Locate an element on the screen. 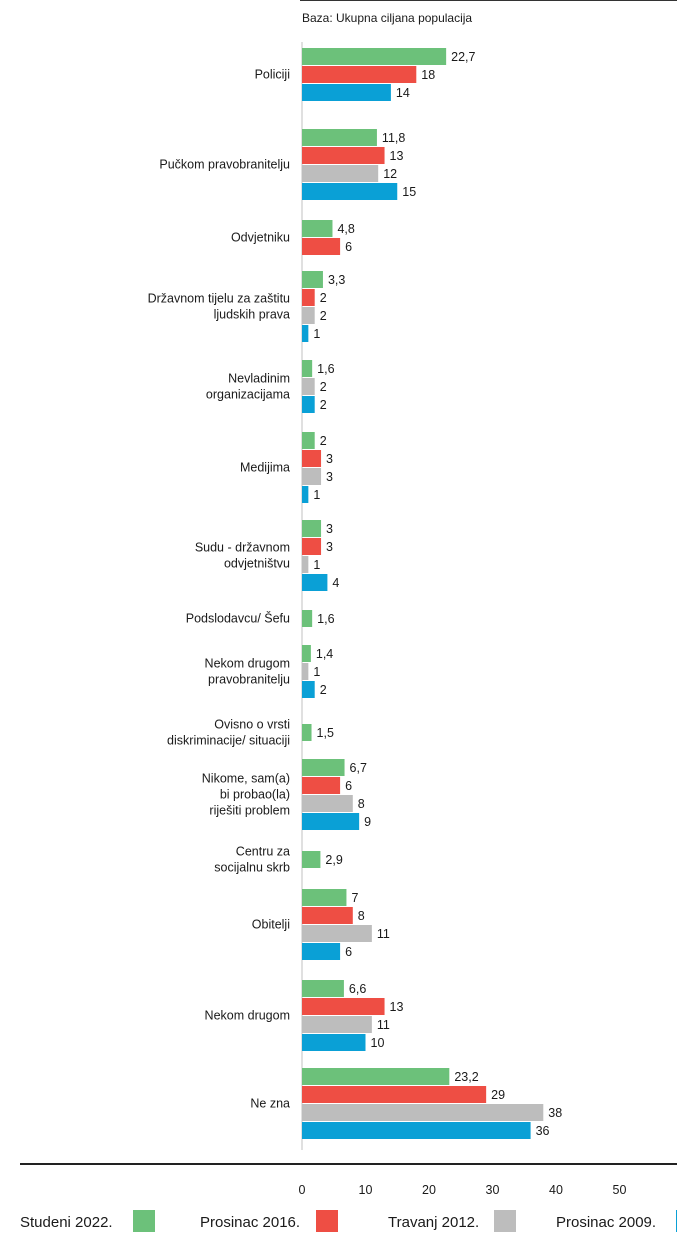  category-label-8-1: pravobranitelju is located at coordinates (249, 680).